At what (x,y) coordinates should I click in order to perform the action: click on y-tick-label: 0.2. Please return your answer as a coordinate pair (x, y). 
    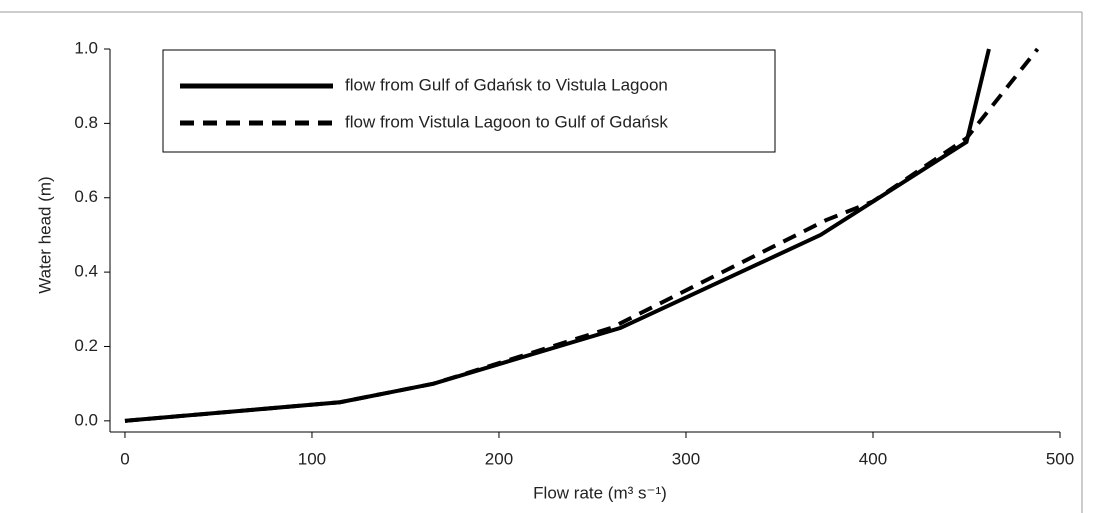
    Looking at the image, I should click on (86, 345).